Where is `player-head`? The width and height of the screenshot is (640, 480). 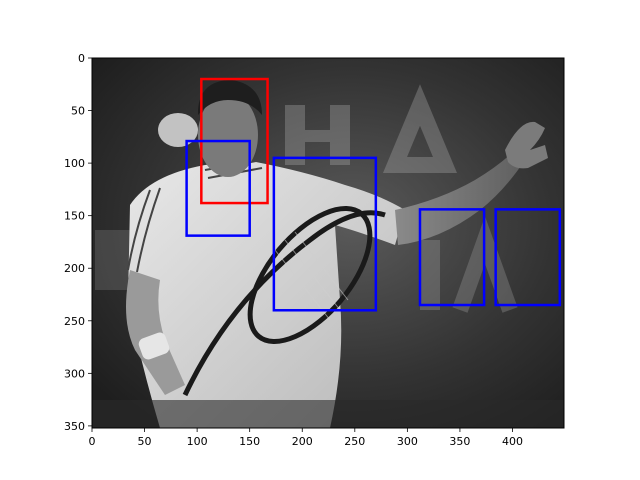
player-head is located at coordinates (228, 135).